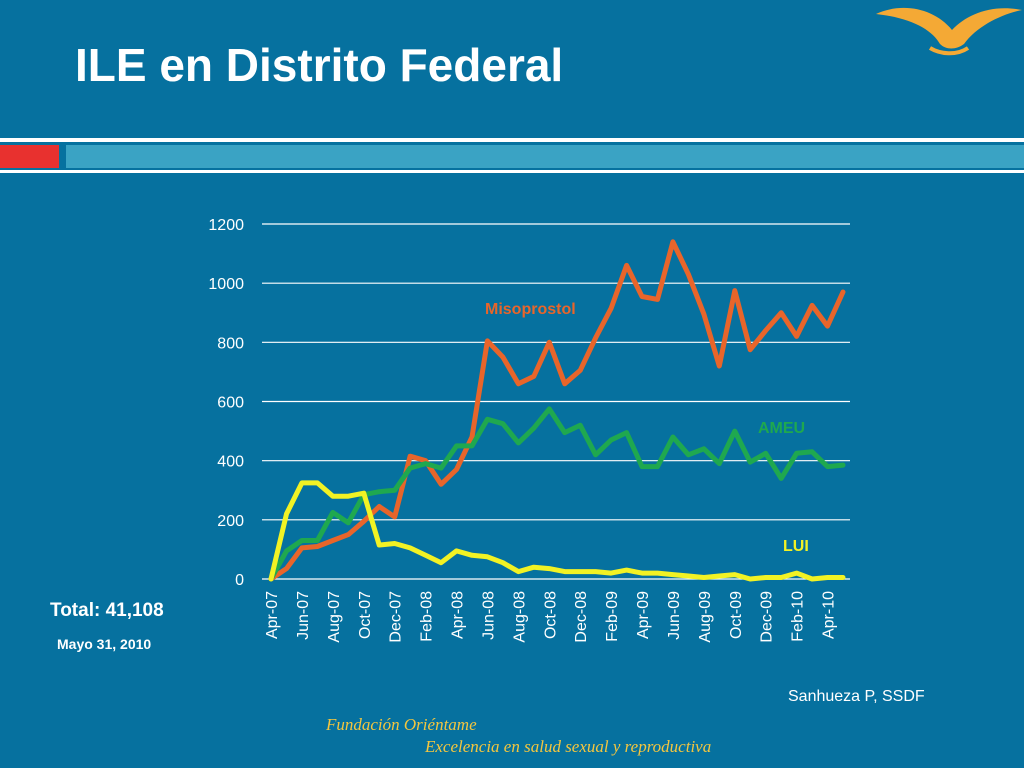  I want to click on x-tick-label: Aug-07, so click(334, 617).